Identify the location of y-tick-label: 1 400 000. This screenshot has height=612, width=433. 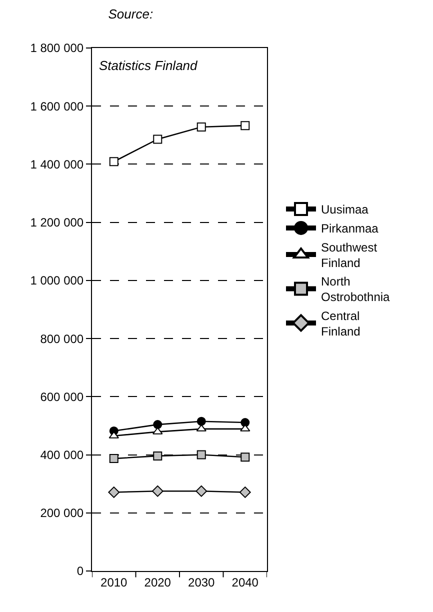
(57, 164).